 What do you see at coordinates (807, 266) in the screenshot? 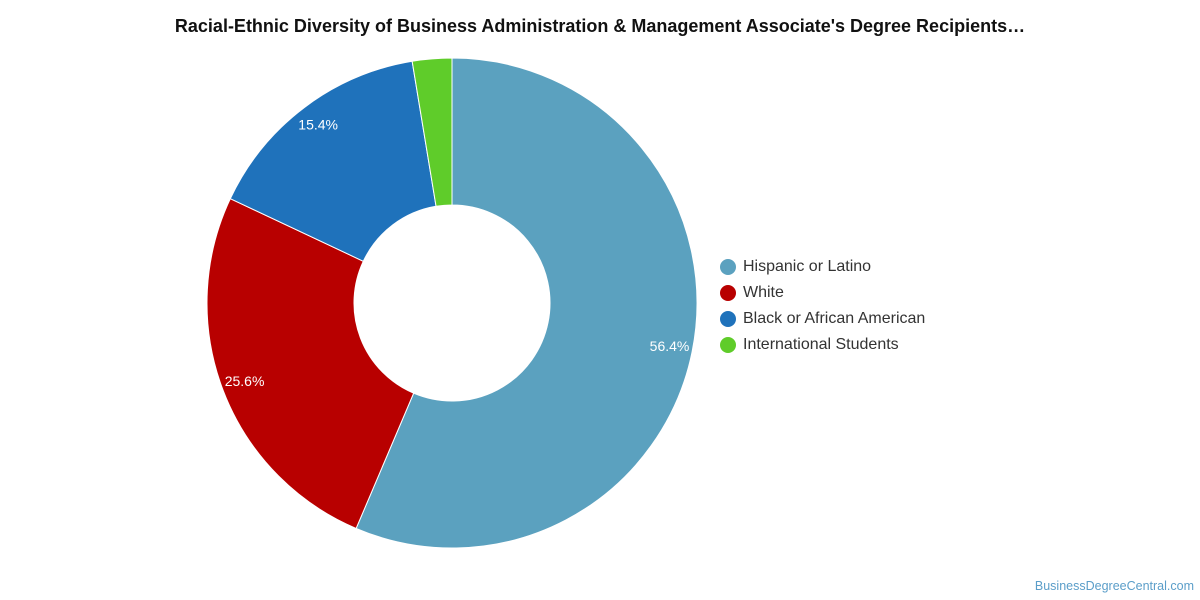
I see `legend-label: Hispanic or Latino` at bounding box center [807, 266].